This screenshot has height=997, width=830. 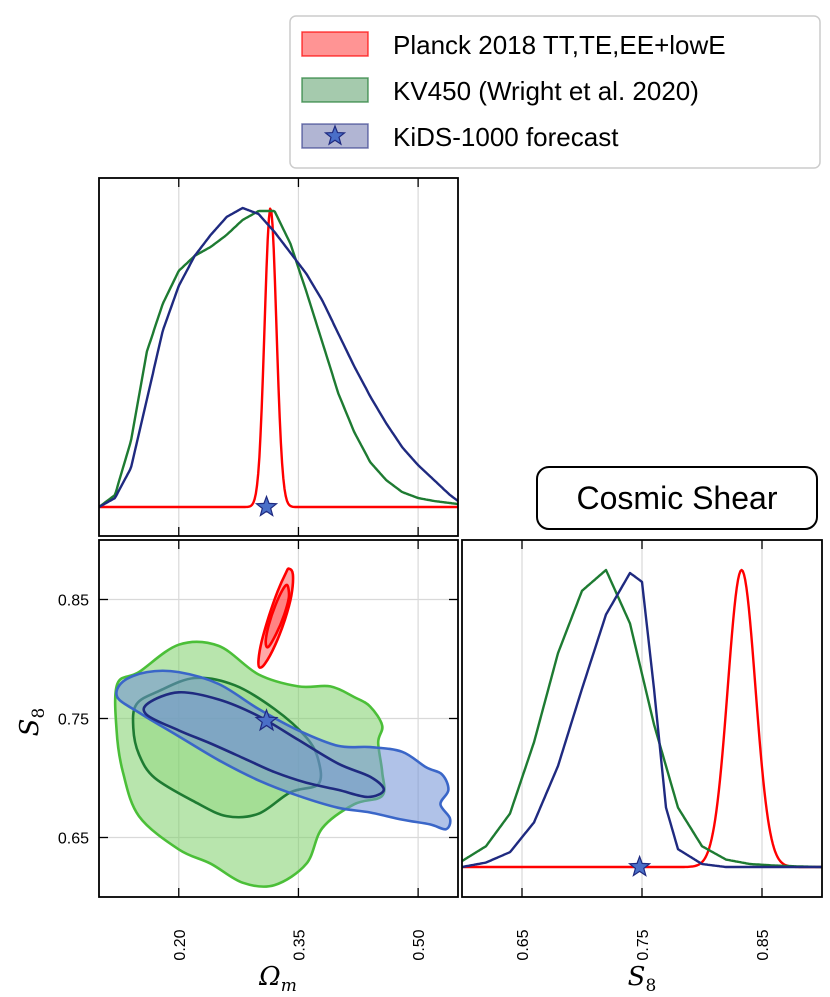 What do you see at coordinates (299, 944) in the screenshot?
I see `xtick-label: 0.35` at bounding box center [299, 944].